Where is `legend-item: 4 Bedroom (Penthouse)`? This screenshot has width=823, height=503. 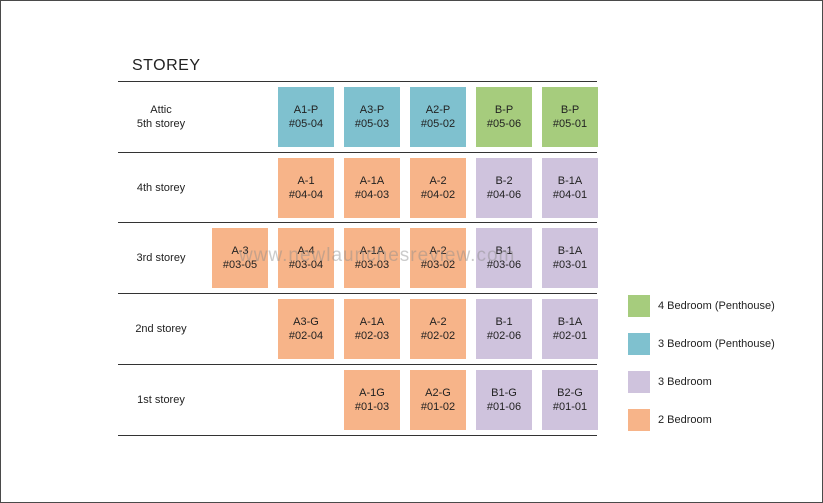 legend-item: 4 Bedroom (Penthouse) is located at coordinates (701, 306).